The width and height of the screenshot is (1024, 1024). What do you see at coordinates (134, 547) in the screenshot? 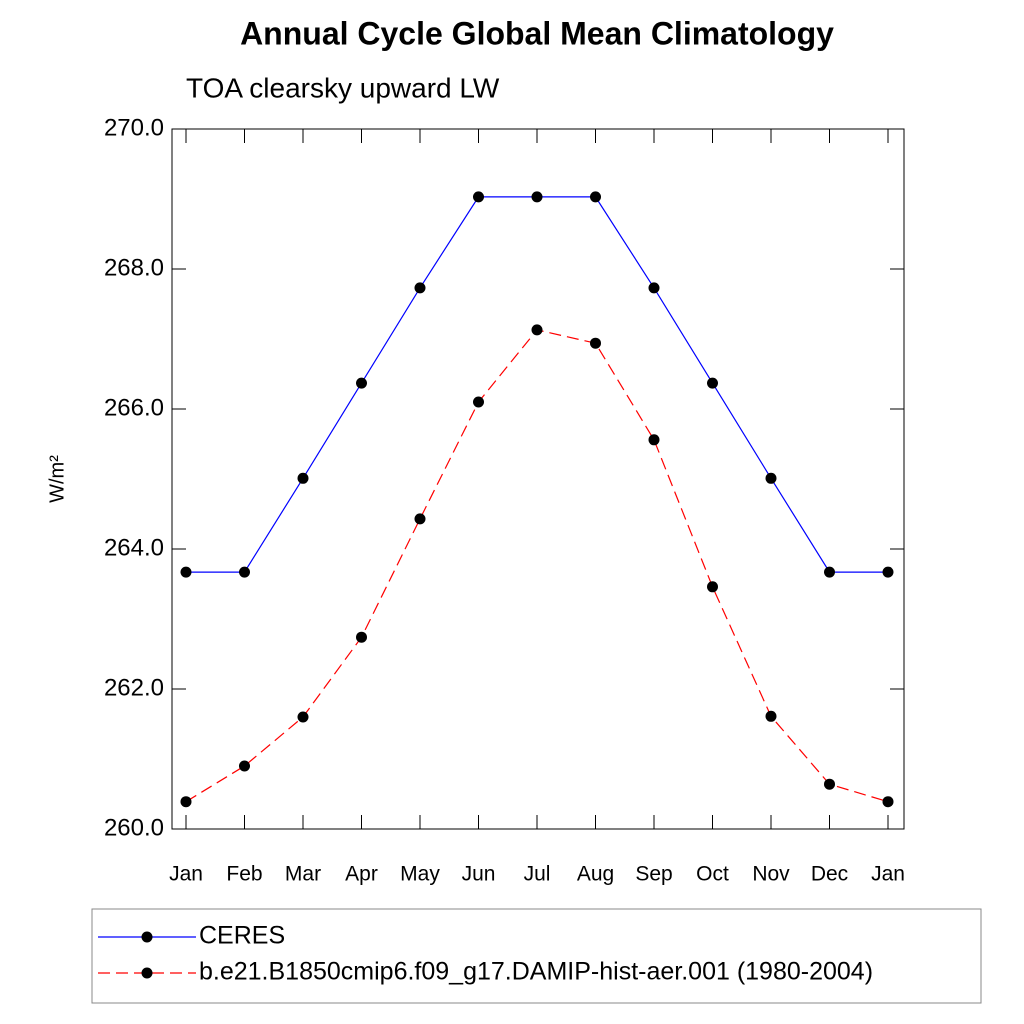
I see `y-tick-label: 264.0` at bounding box center [134, 547].